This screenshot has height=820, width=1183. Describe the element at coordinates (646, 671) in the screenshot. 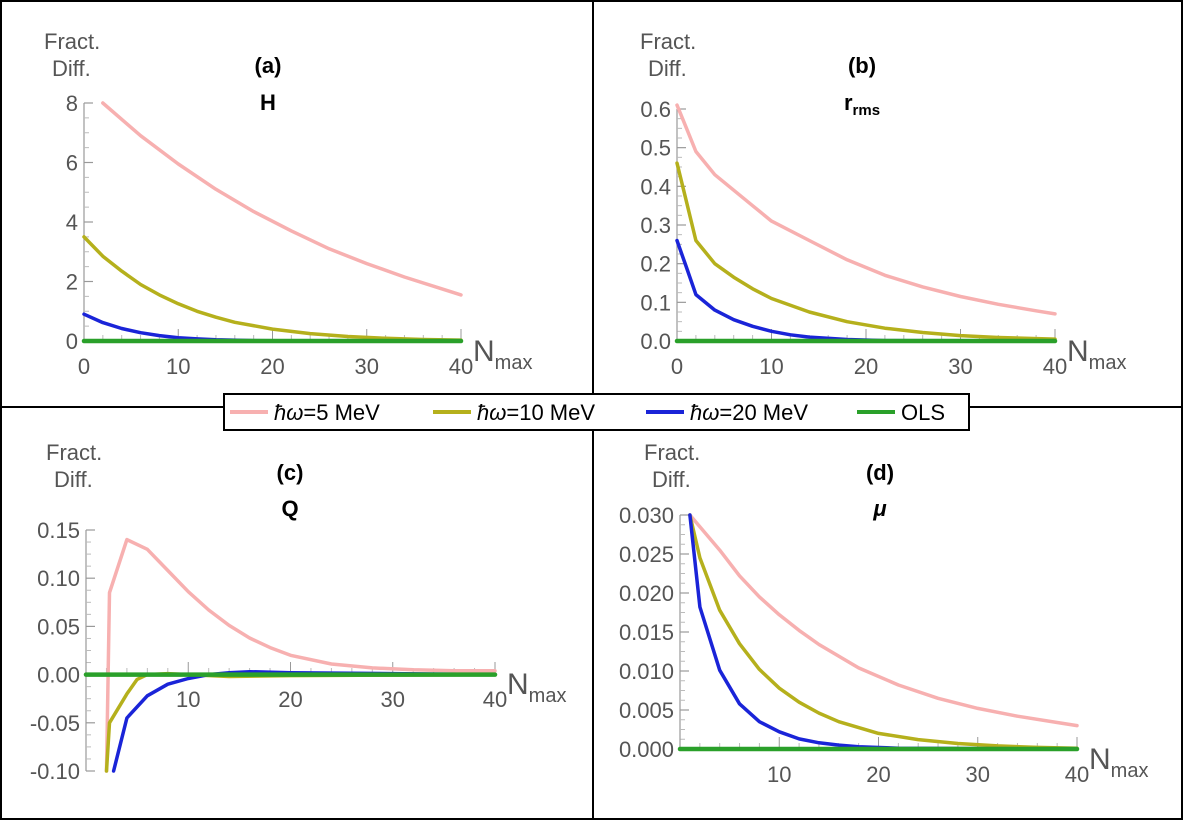

I see `y-tick-label: 0.010` at that location.